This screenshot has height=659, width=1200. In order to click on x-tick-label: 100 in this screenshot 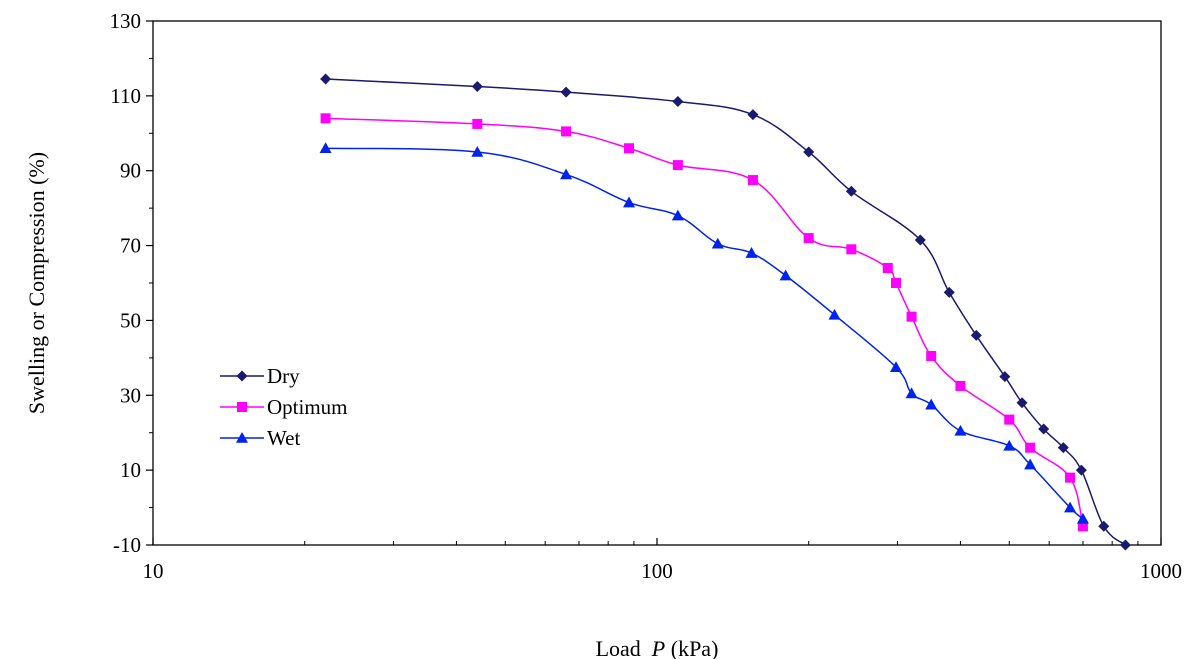, I will do `click(657, 571)`.